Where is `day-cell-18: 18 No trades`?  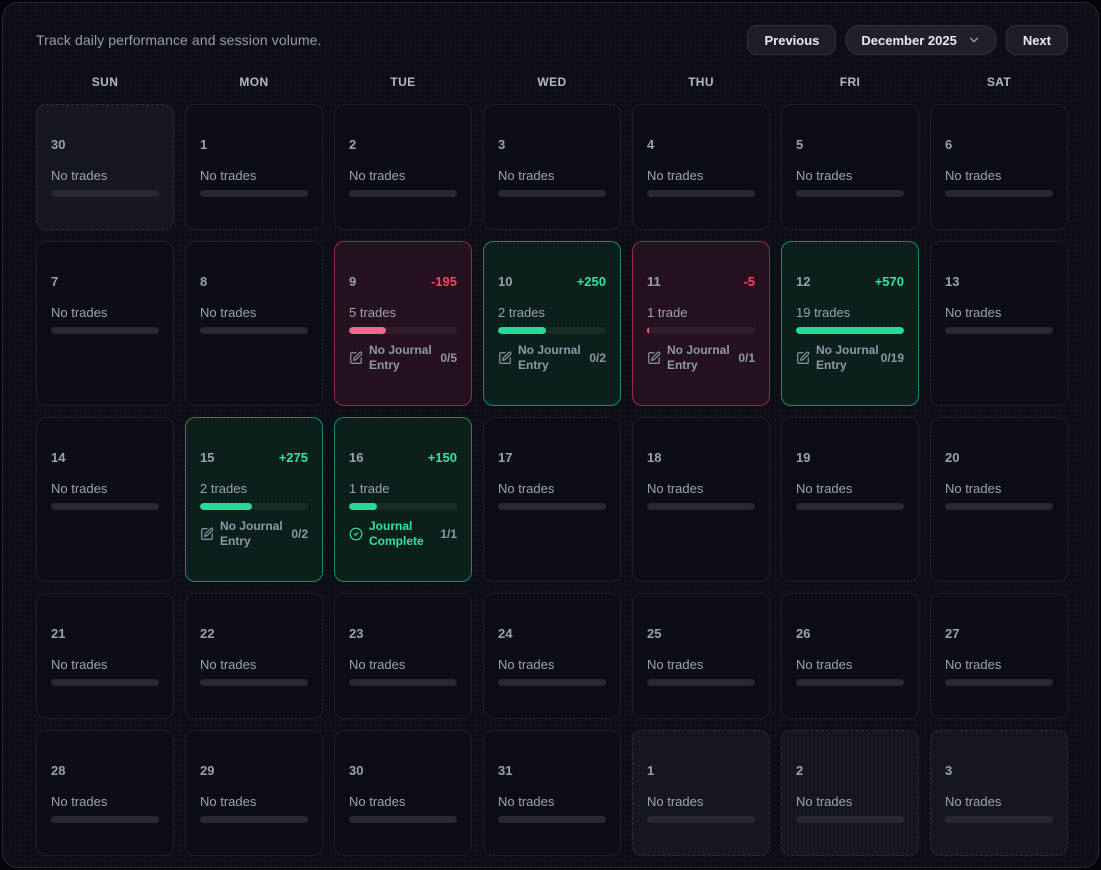
day-cell-18: 18 No trades is located at coordinates (701, 499).